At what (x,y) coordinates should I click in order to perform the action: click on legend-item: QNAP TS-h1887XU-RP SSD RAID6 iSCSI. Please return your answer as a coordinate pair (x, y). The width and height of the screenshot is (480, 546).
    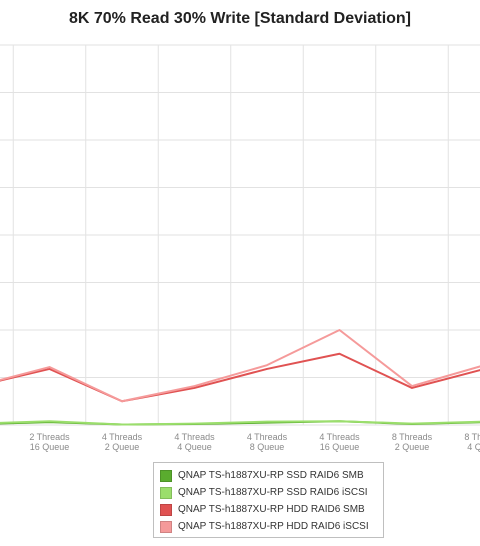
    Looking at the image, I should click on (268, 492).